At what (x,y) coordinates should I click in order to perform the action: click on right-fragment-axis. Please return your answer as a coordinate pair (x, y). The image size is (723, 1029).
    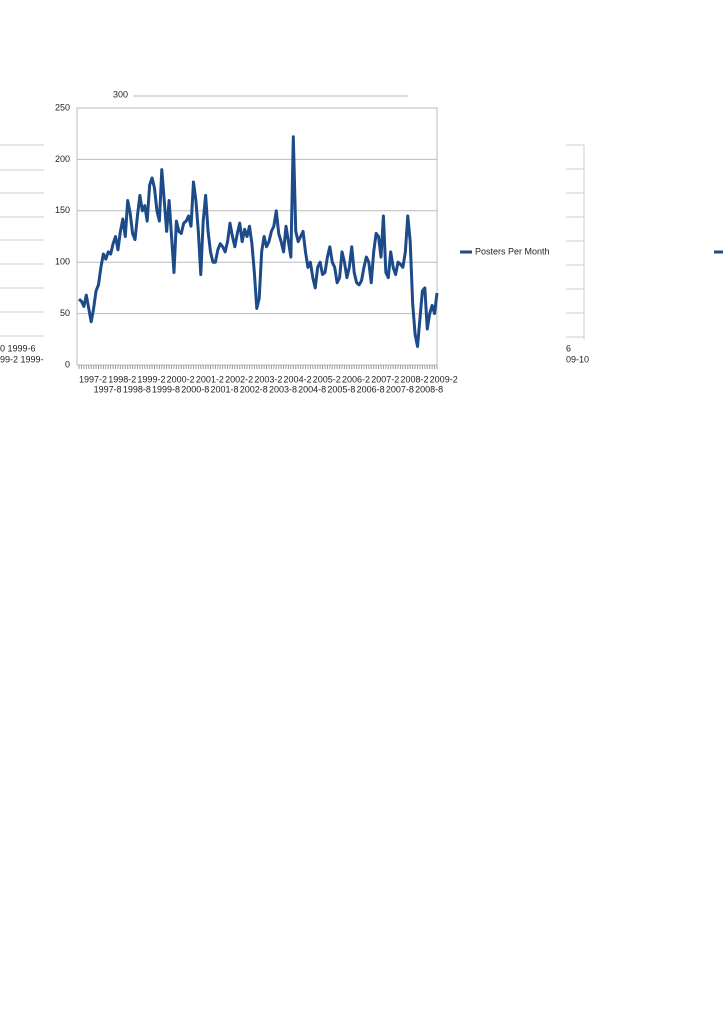
    Looking at the image, I should click on (575, 242).